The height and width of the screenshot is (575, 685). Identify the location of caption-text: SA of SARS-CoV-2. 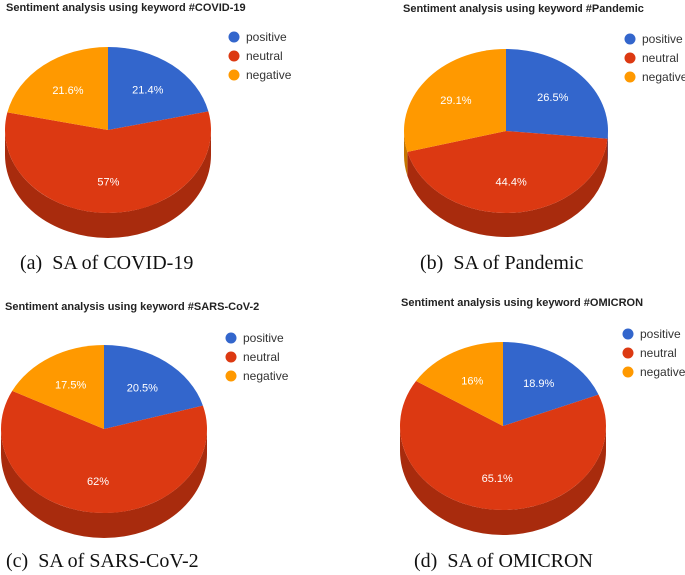
(118, 561).